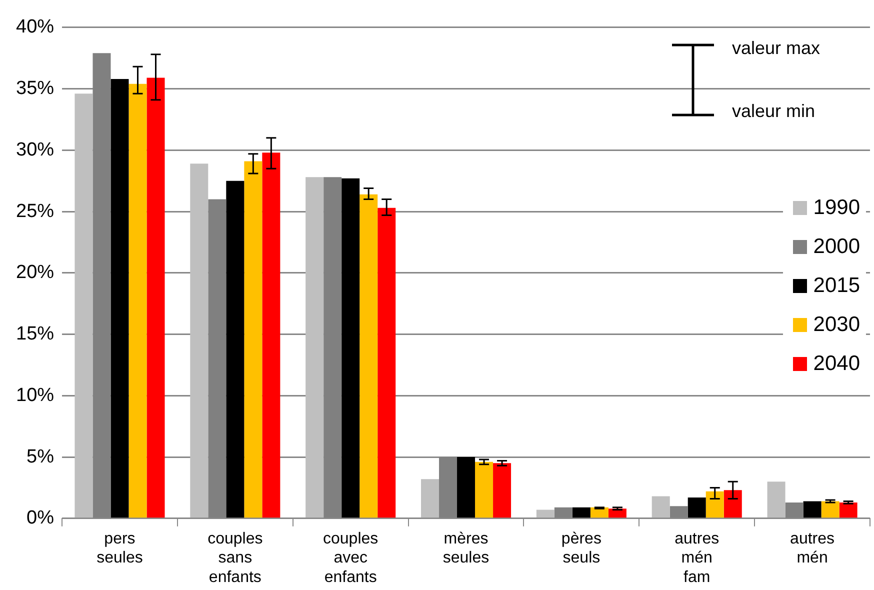 This screenshot has height=590, width=874. What do you see at coordinates (35, 395) in the screenshot?
I see `y-tick-label: 10%` at bounding box center [35, 395].